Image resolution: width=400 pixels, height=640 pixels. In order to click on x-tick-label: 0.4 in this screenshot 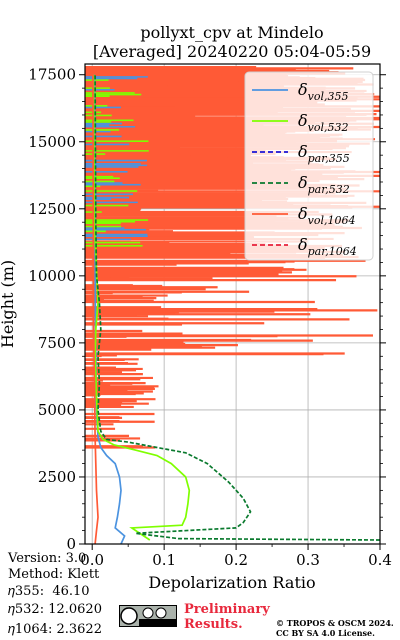, I will do `click(380, 560)`.